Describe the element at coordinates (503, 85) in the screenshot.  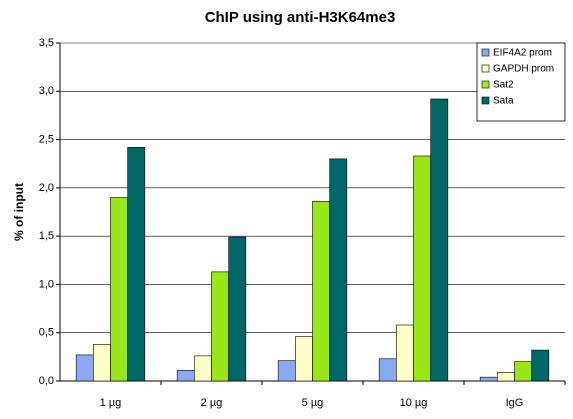
I see `legend-text: Sat2` at that location.